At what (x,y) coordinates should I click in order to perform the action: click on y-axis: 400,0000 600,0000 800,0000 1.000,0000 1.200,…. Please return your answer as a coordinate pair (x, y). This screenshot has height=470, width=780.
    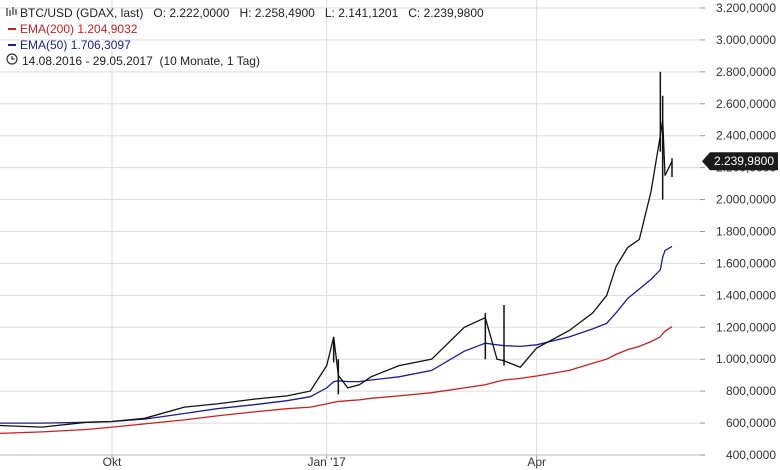
    Looking at the image, I should click on (738, 231).